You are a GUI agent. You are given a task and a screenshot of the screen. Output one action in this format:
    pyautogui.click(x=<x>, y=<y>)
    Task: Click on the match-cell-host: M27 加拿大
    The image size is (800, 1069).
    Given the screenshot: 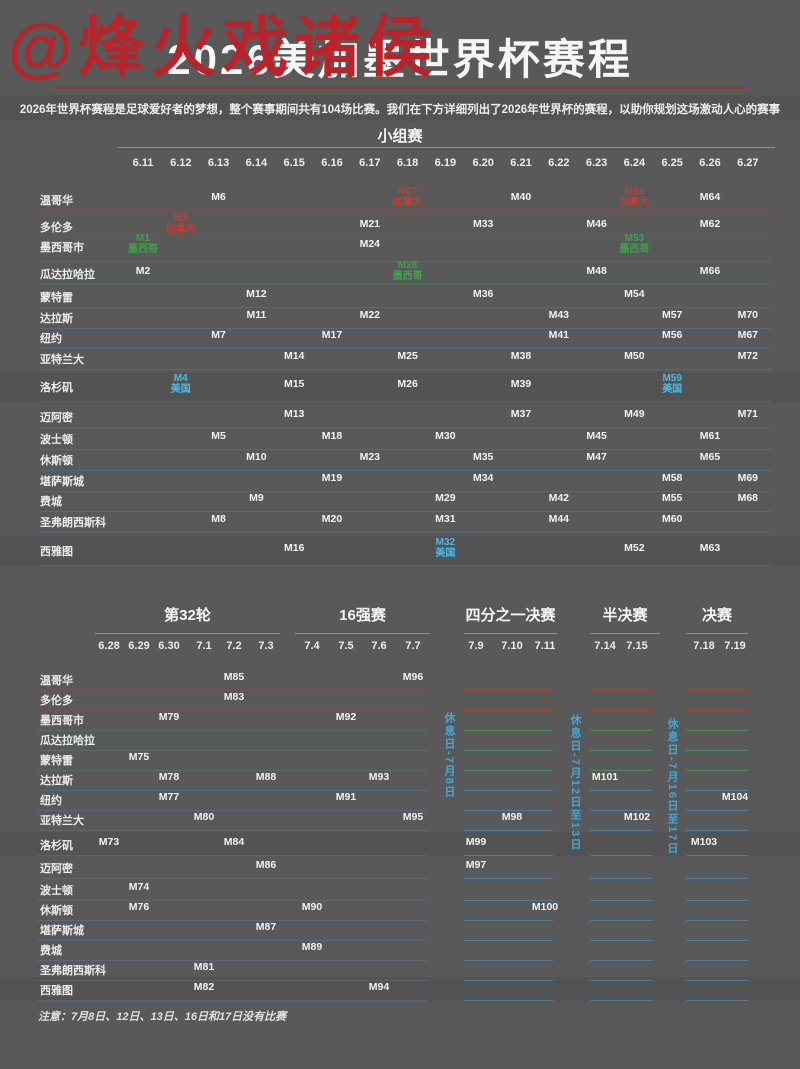 What is the action you would take?
    pyautogui.click(x=407, y=197)
    